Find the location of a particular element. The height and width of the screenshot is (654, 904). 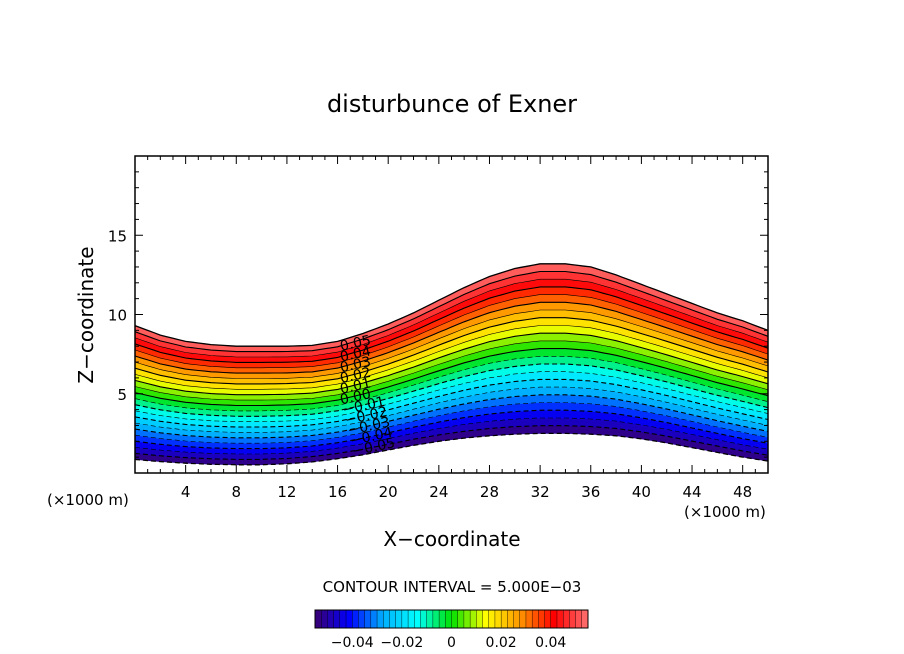

x-tick-label: 36 is located at coordinates (590, 492).